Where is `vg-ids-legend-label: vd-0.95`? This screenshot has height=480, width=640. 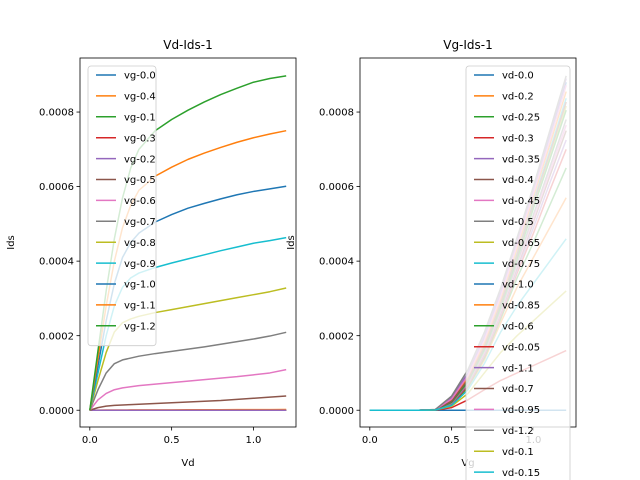
vg-ids-legend-label: vd-0.95 is located at coordinates (521, 410).